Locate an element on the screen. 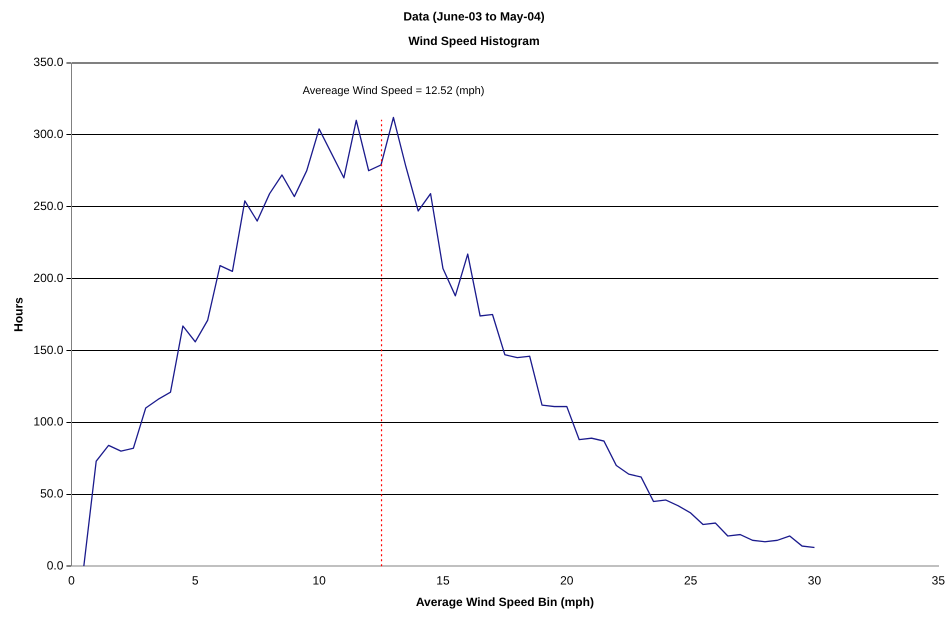  x-tick-label: 20 is located at coordinates (567, 581).